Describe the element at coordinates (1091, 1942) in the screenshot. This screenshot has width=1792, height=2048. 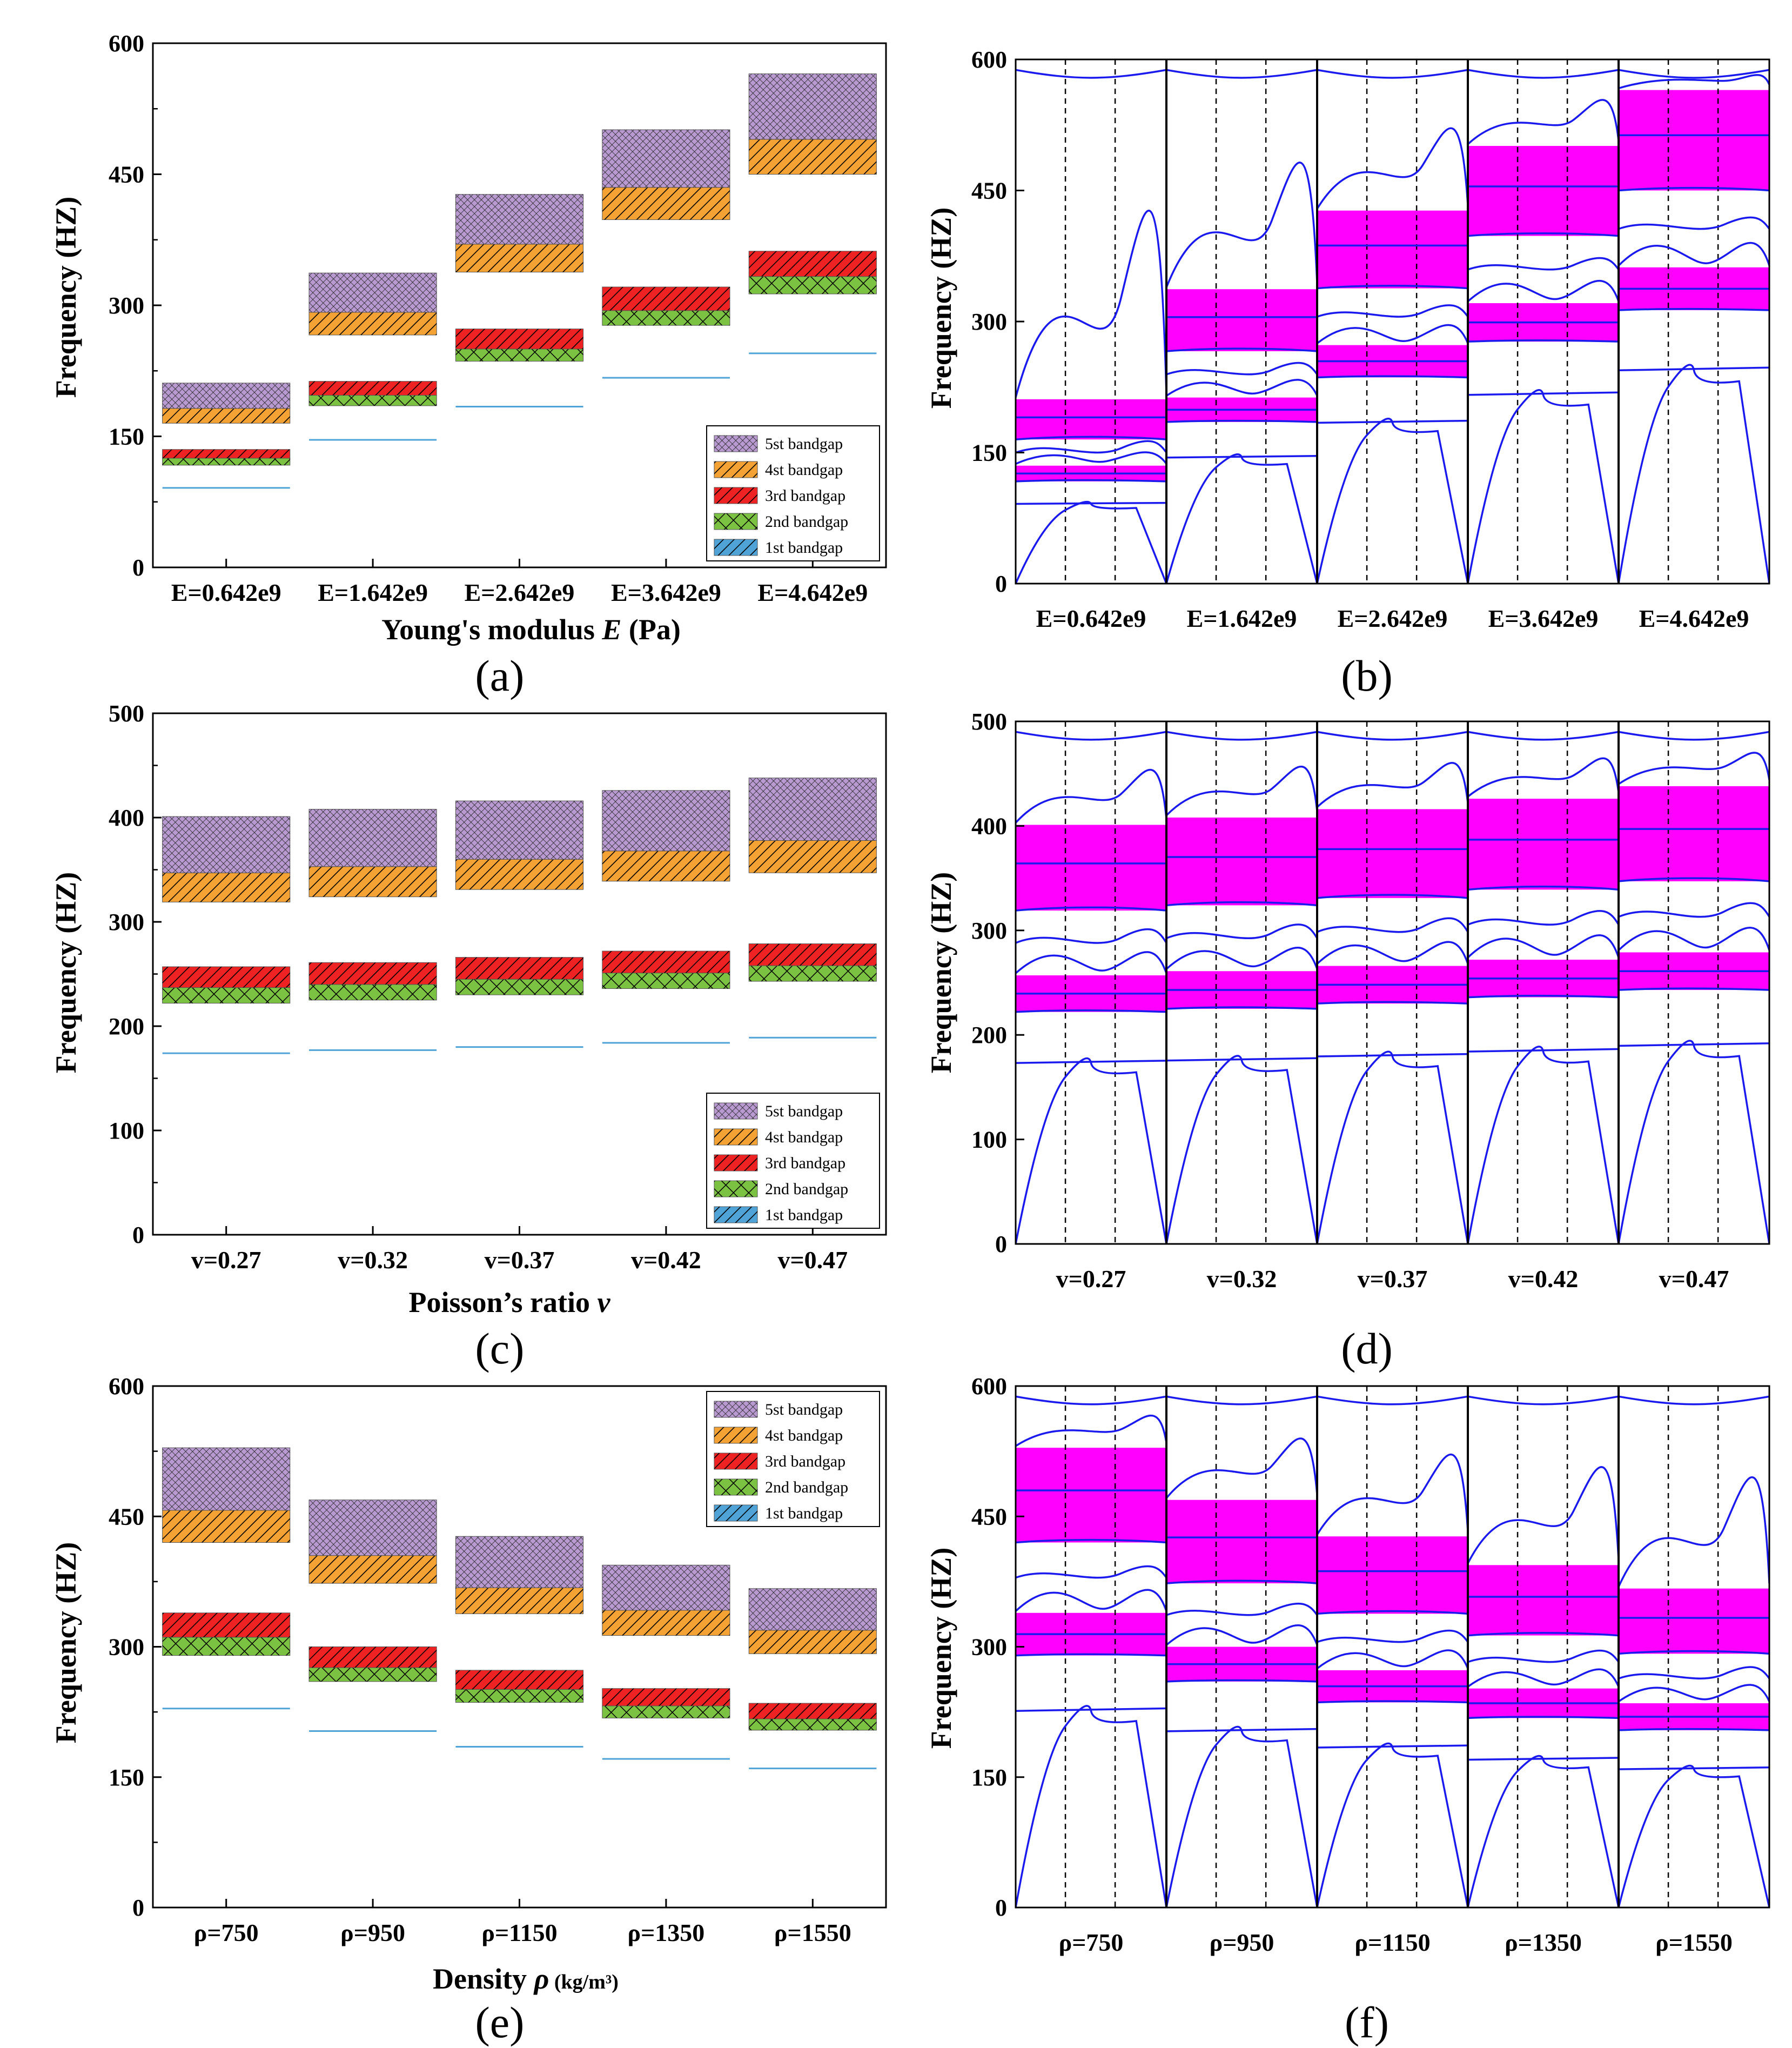
I see `x-tick-label: ρ=750` at that location.